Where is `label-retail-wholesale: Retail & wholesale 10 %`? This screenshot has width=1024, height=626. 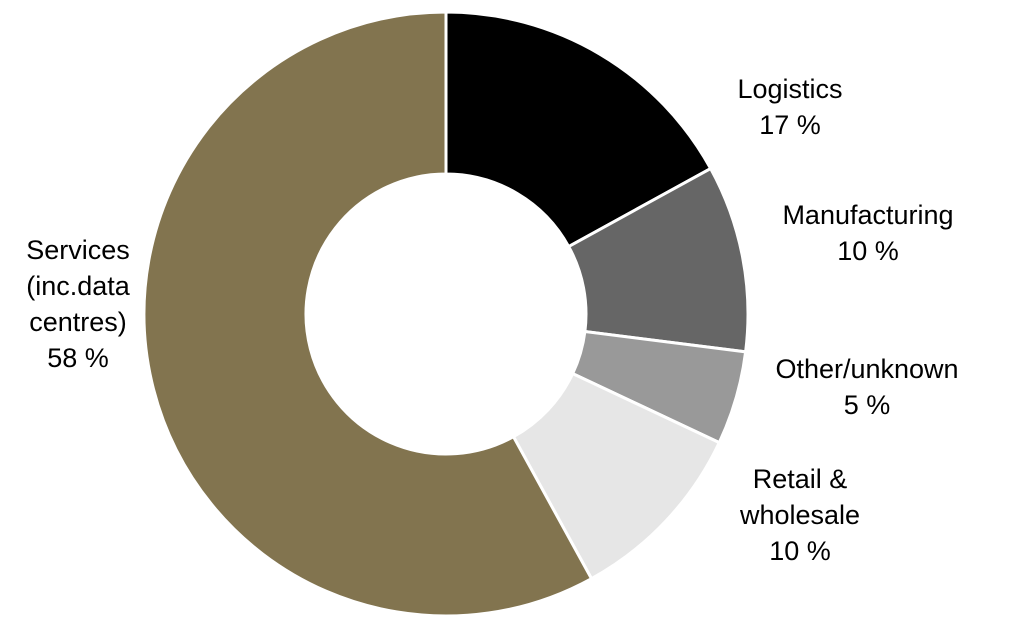
label-retail-wholesale: Retail & wholesale 10 % is located at coordinates (799, 515).